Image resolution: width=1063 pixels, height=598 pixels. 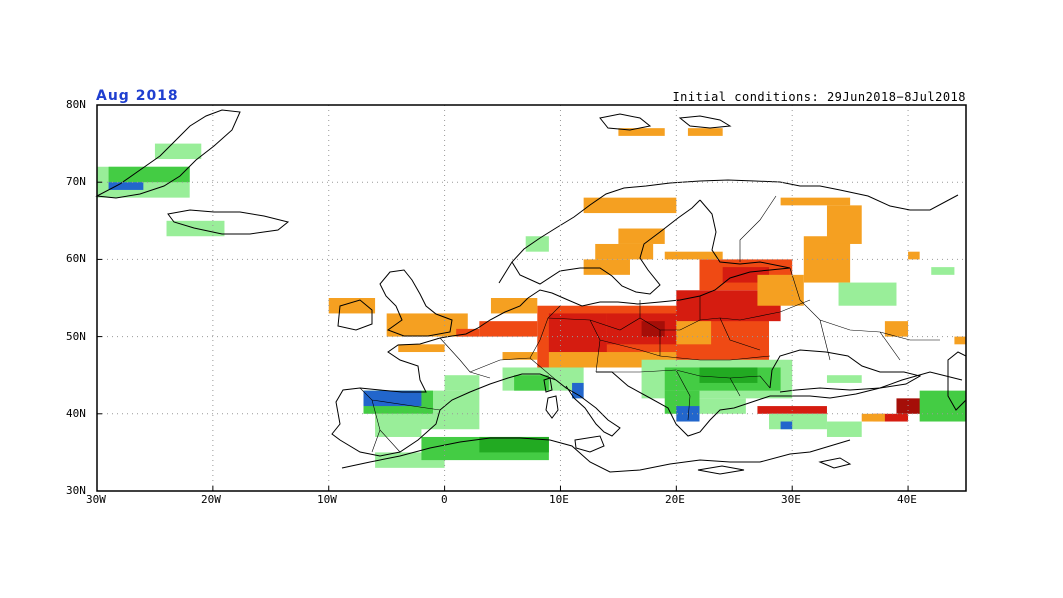 I want to click on uk-coast, so click(x=416, y=303).